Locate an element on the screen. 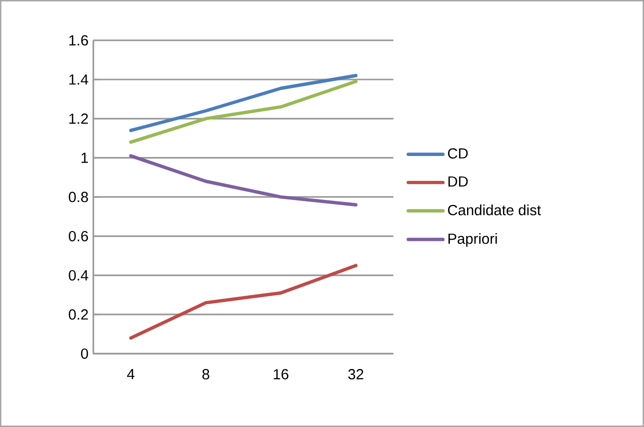  legend-label: DD is located at coordinates (458, 181).